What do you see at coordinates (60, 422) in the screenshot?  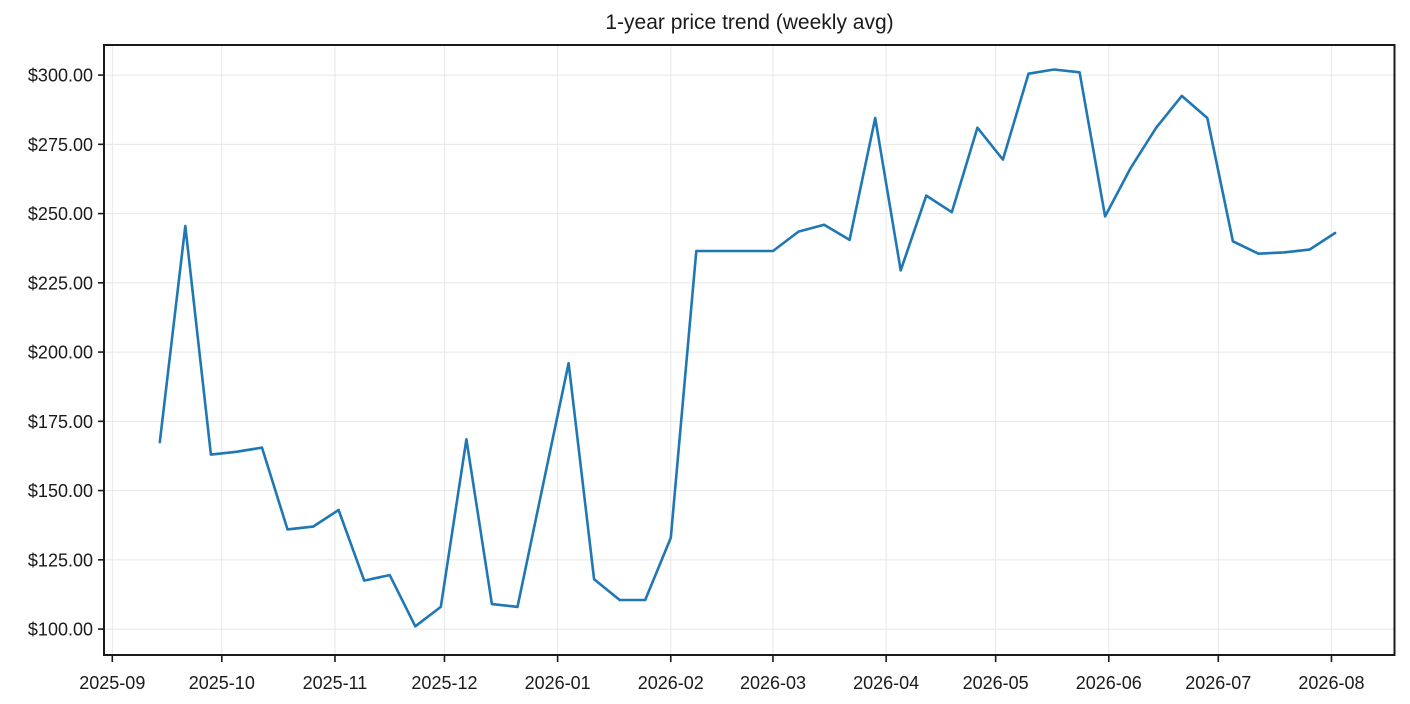 I see `y-tick-label: $175.00` at bounding box center [60, 422].